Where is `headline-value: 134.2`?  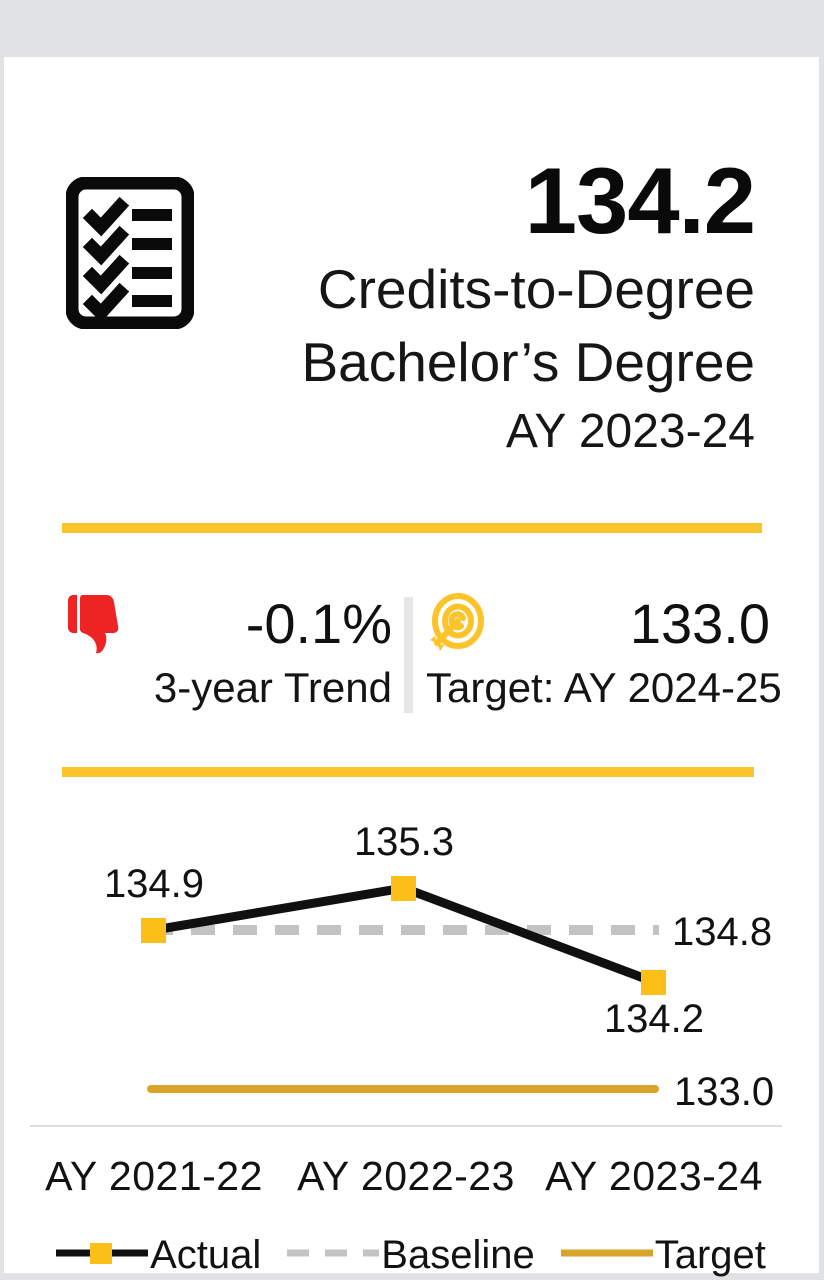 headline-value: 134.2 is located at coordinates (640, 200).